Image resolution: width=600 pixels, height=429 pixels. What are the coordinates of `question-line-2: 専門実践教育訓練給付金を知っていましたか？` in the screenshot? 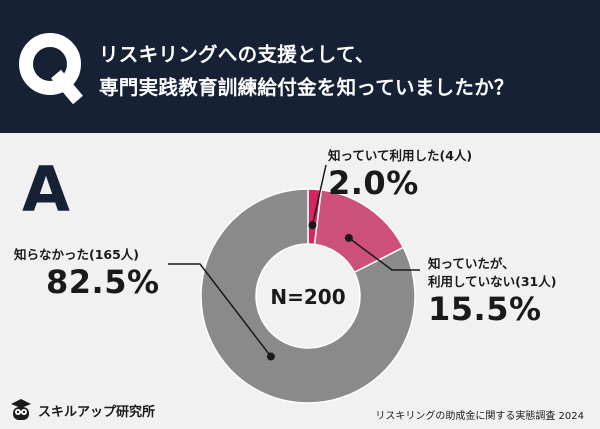 It's located at (306, 87).